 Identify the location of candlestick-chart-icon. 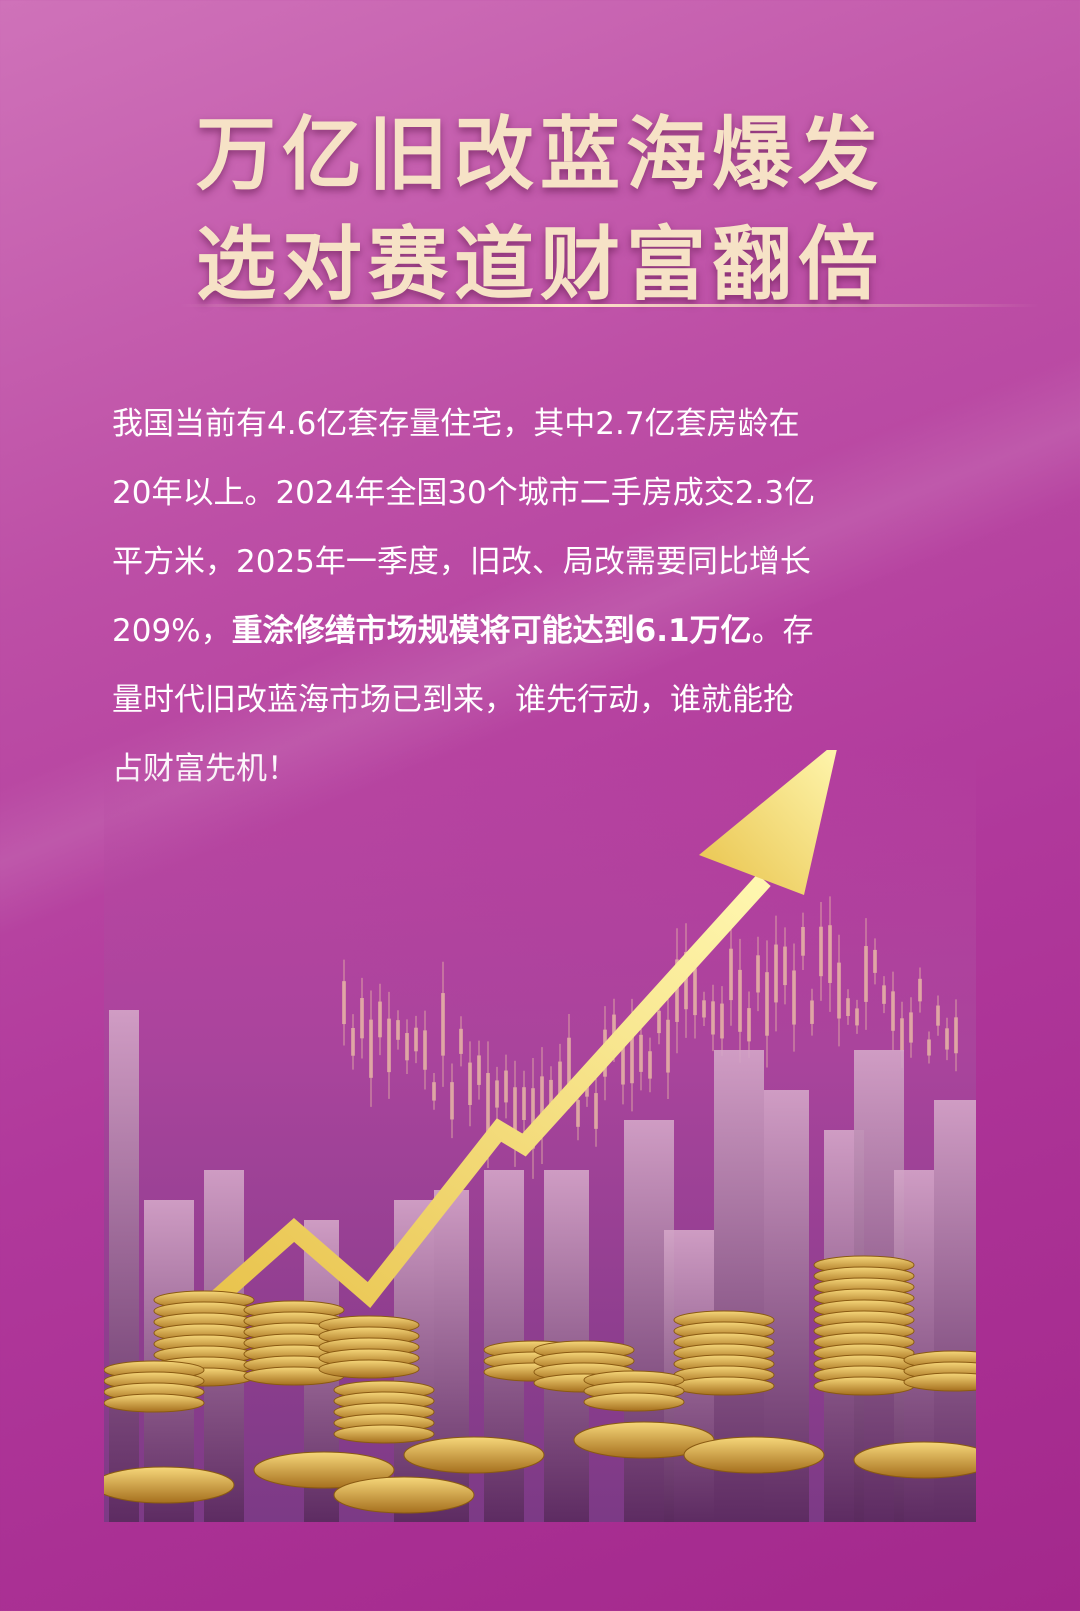
(650, 1037).